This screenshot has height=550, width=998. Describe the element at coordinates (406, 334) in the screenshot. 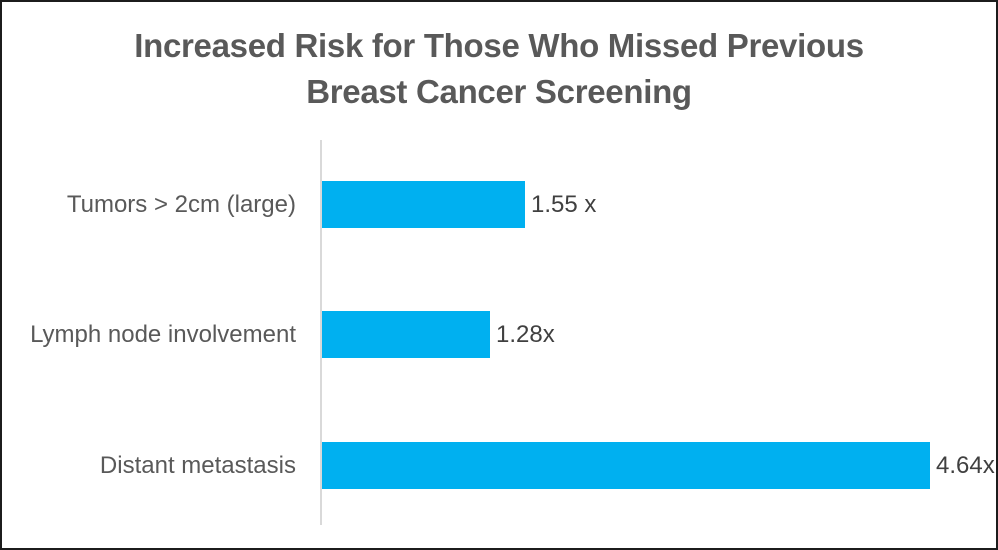

I see `bar-lymph-node` at that location.